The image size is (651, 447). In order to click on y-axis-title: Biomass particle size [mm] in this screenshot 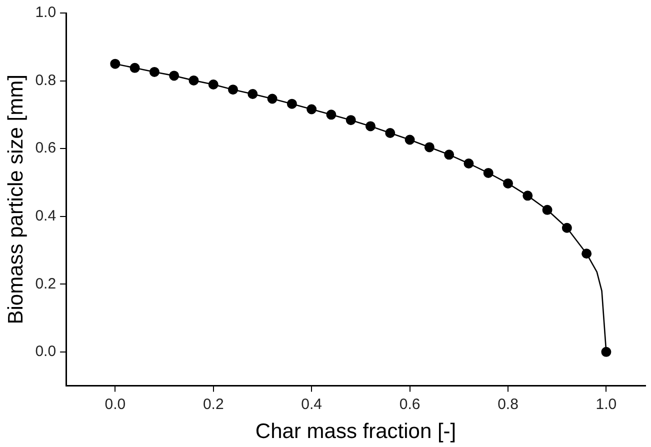, I will do `click(16, 199)`.